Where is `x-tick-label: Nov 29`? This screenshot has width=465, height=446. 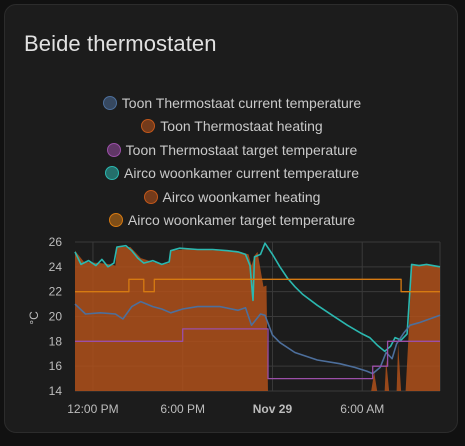
x-tick-label: Nov 29 is located at coordinates (273, 409).